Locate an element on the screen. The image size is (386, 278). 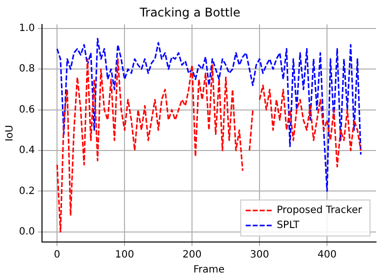
x-tick-label: 100 is located at coordinates (124, 255).